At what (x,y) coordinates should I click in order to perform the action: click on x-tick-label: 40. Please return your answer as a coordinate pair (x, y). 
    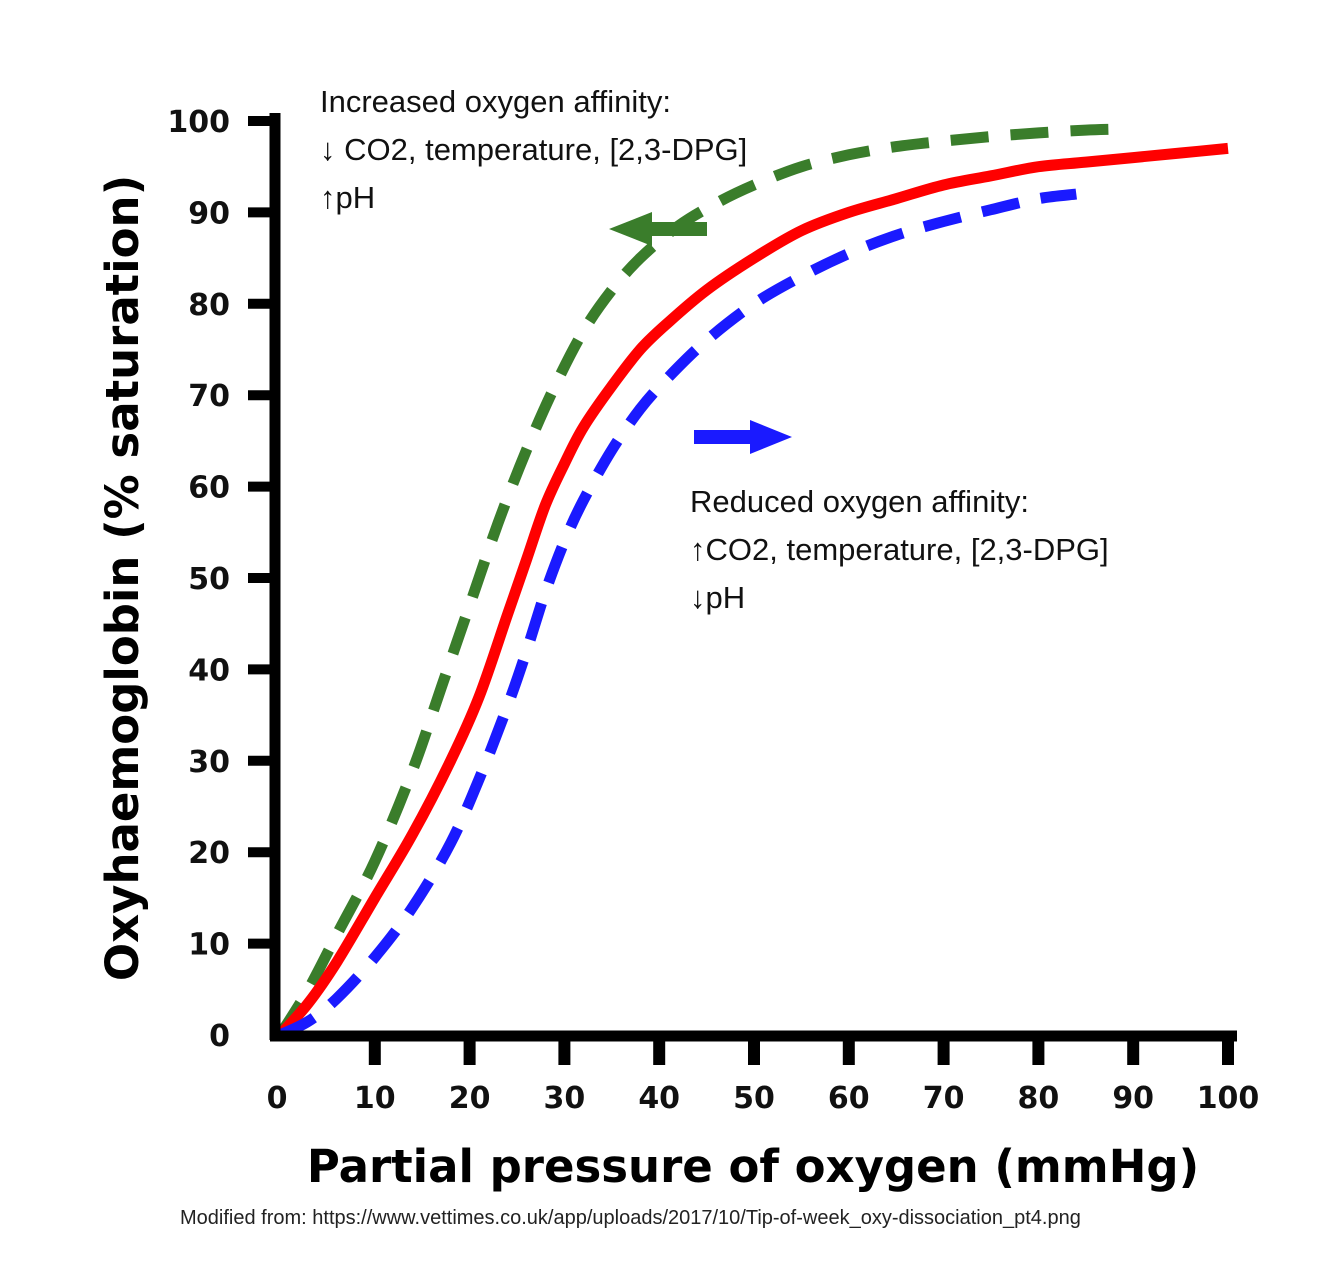
    Looking at the image, I should click on (659, 1098).